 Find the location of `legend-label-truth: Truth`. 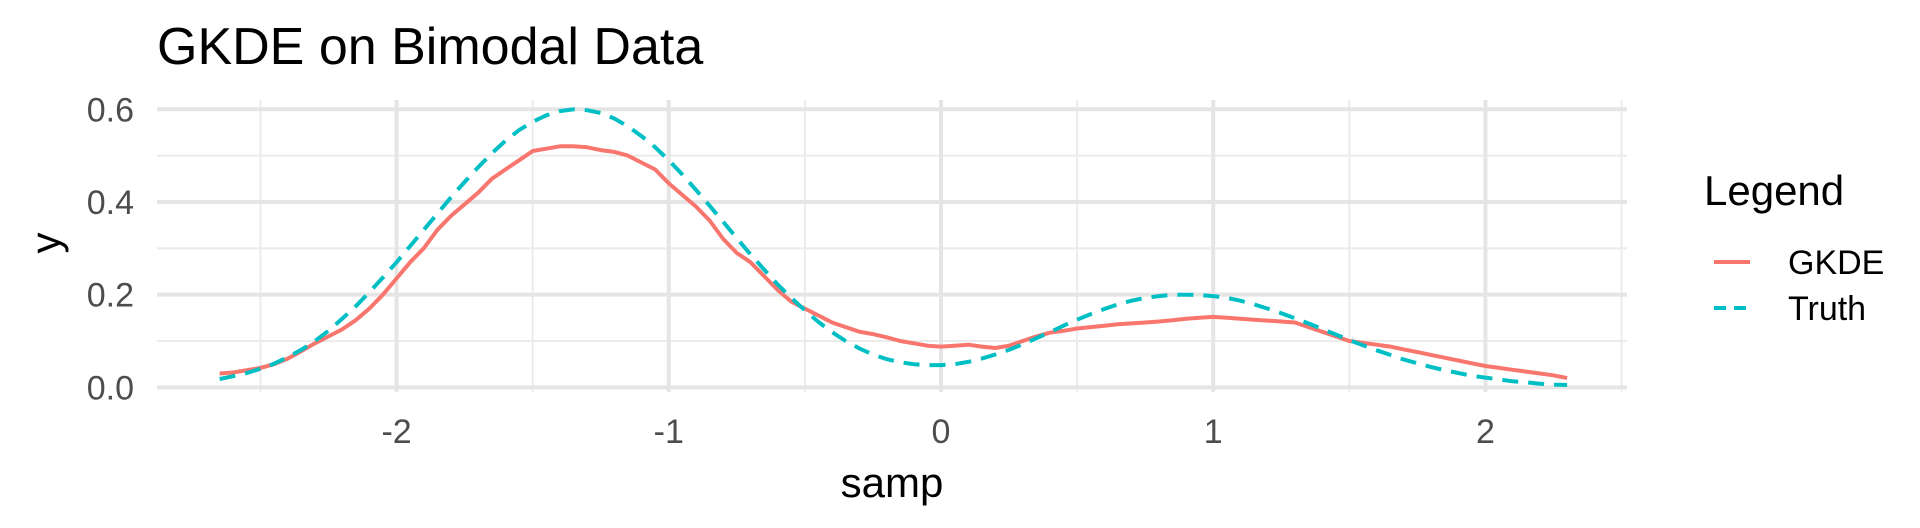

legend-label-truth: Truth is located at coordinates (1827, 309).